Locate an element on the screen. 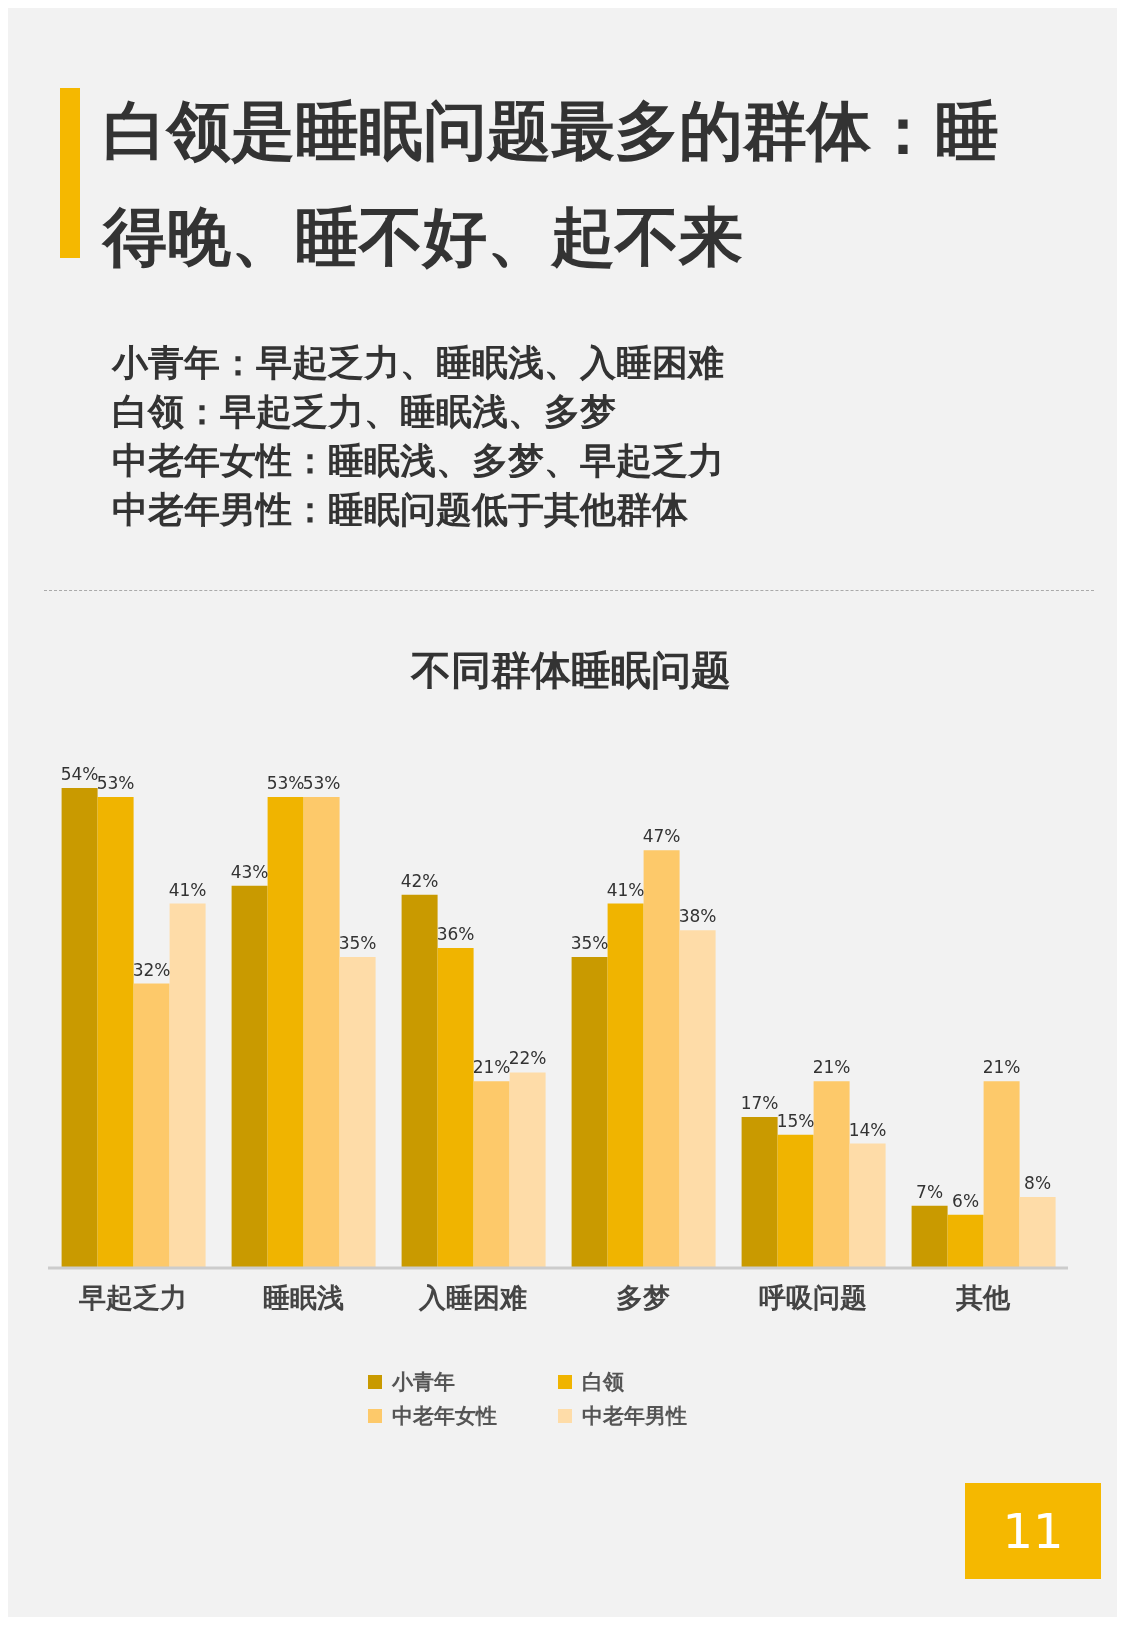 This screenshot has width=1125, height=1625. chart-subtitle: 不同群体睡眠问题 is located at coordinates (570, 670).